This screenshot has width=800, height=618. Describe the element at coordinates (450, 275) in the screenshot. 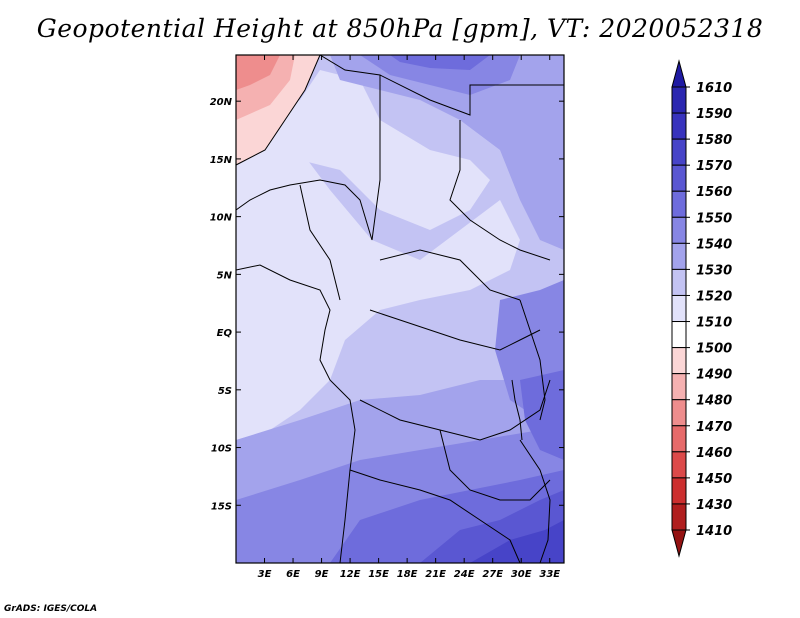

I see `border-border-central` at that location.